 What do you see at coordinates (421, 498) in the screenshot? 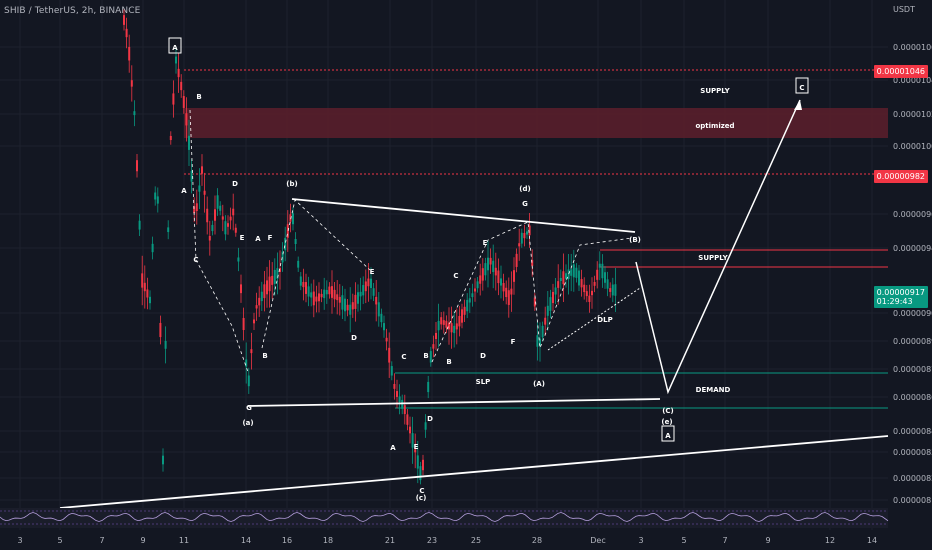
I see `wave-label: (c)` at bounding box center [421, 498].